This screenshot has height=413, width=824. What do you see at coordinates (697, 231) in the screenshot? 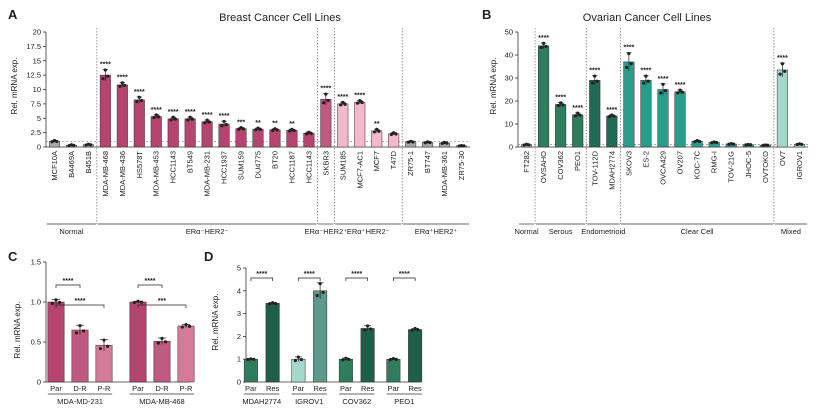
I see `group-label-b: Clear Cell` at bounding box center [697, 231].